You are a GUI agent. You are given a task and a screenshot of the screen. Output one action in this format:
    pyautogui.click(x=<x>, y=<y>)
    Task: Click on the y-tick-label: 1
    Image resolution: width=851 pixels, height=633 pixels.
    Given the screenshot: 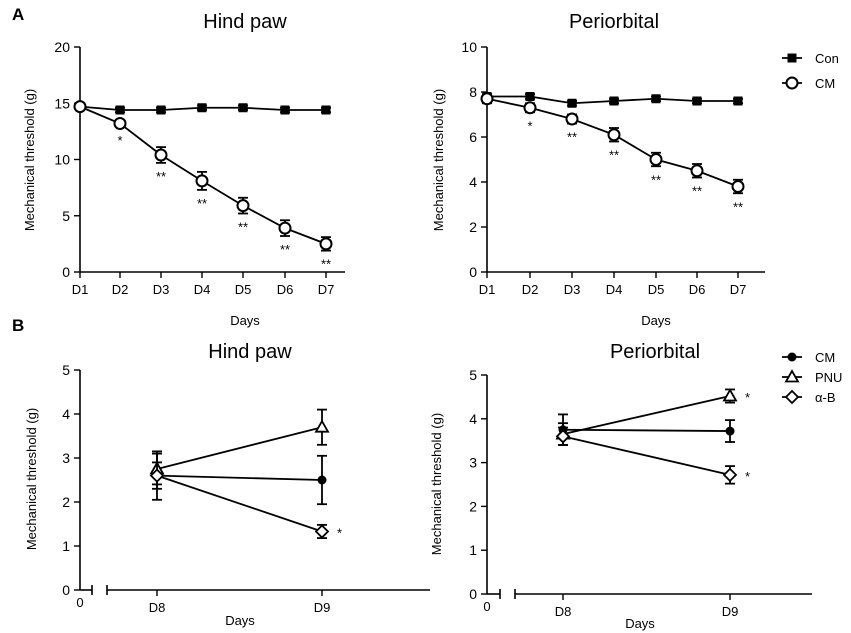 What is the action you would take?
    pyautogui.click(x=66, y=546)
    